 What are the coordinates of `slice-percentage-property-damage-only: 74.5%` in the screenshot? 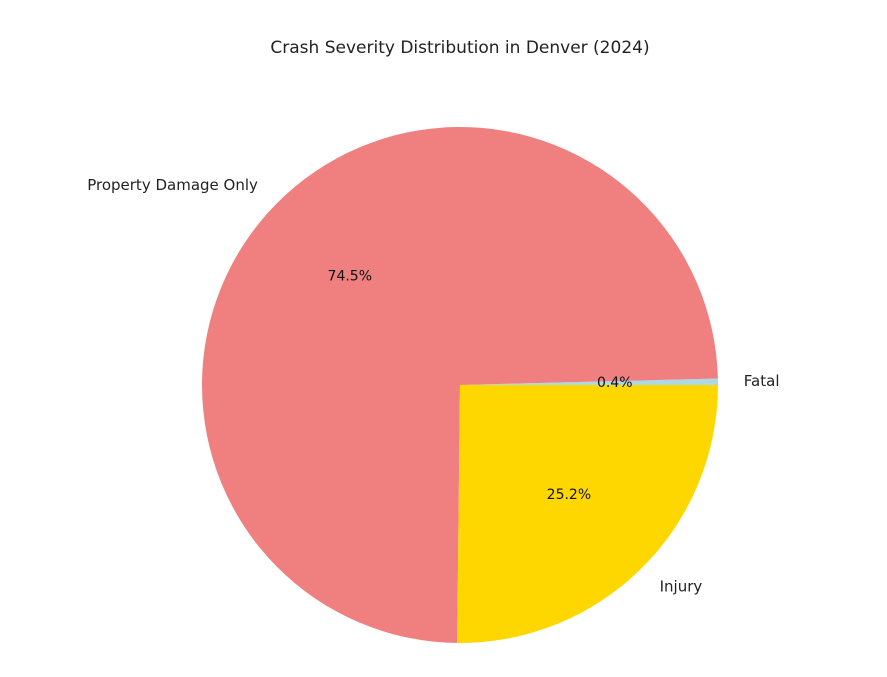 It's located at (350, 276).